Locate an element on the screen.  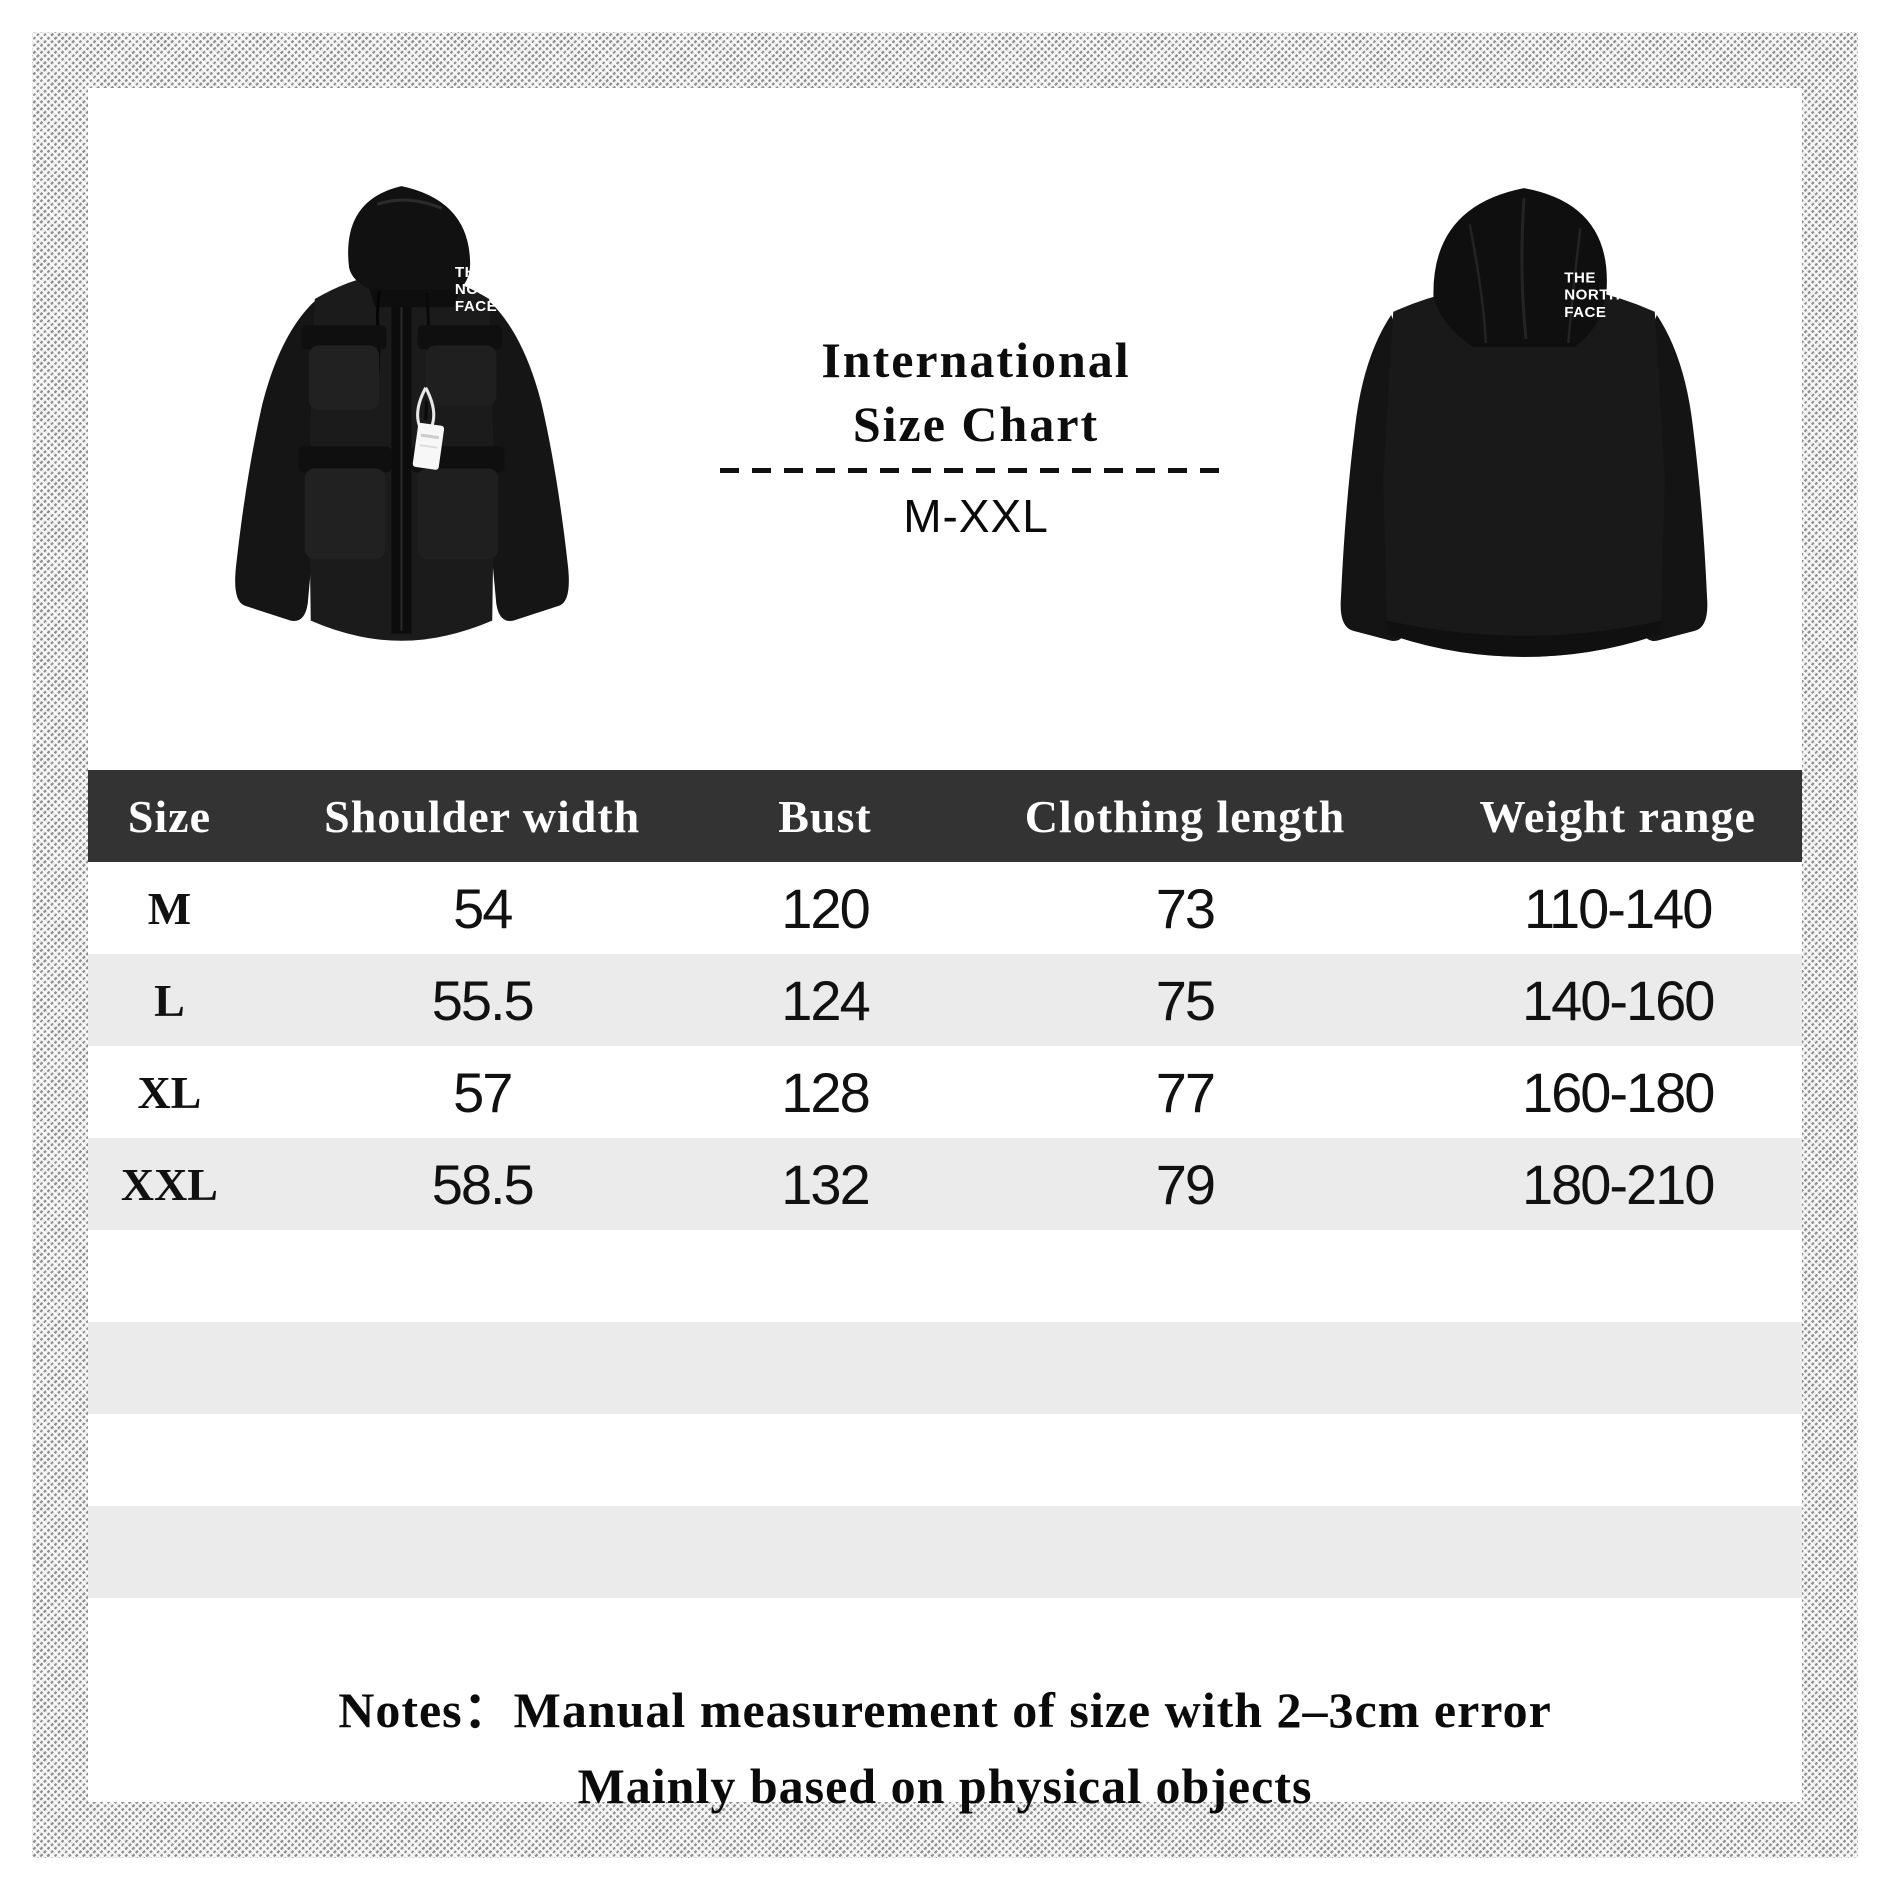
lower-pocket-flap-left is located at coordinates (345, 459).